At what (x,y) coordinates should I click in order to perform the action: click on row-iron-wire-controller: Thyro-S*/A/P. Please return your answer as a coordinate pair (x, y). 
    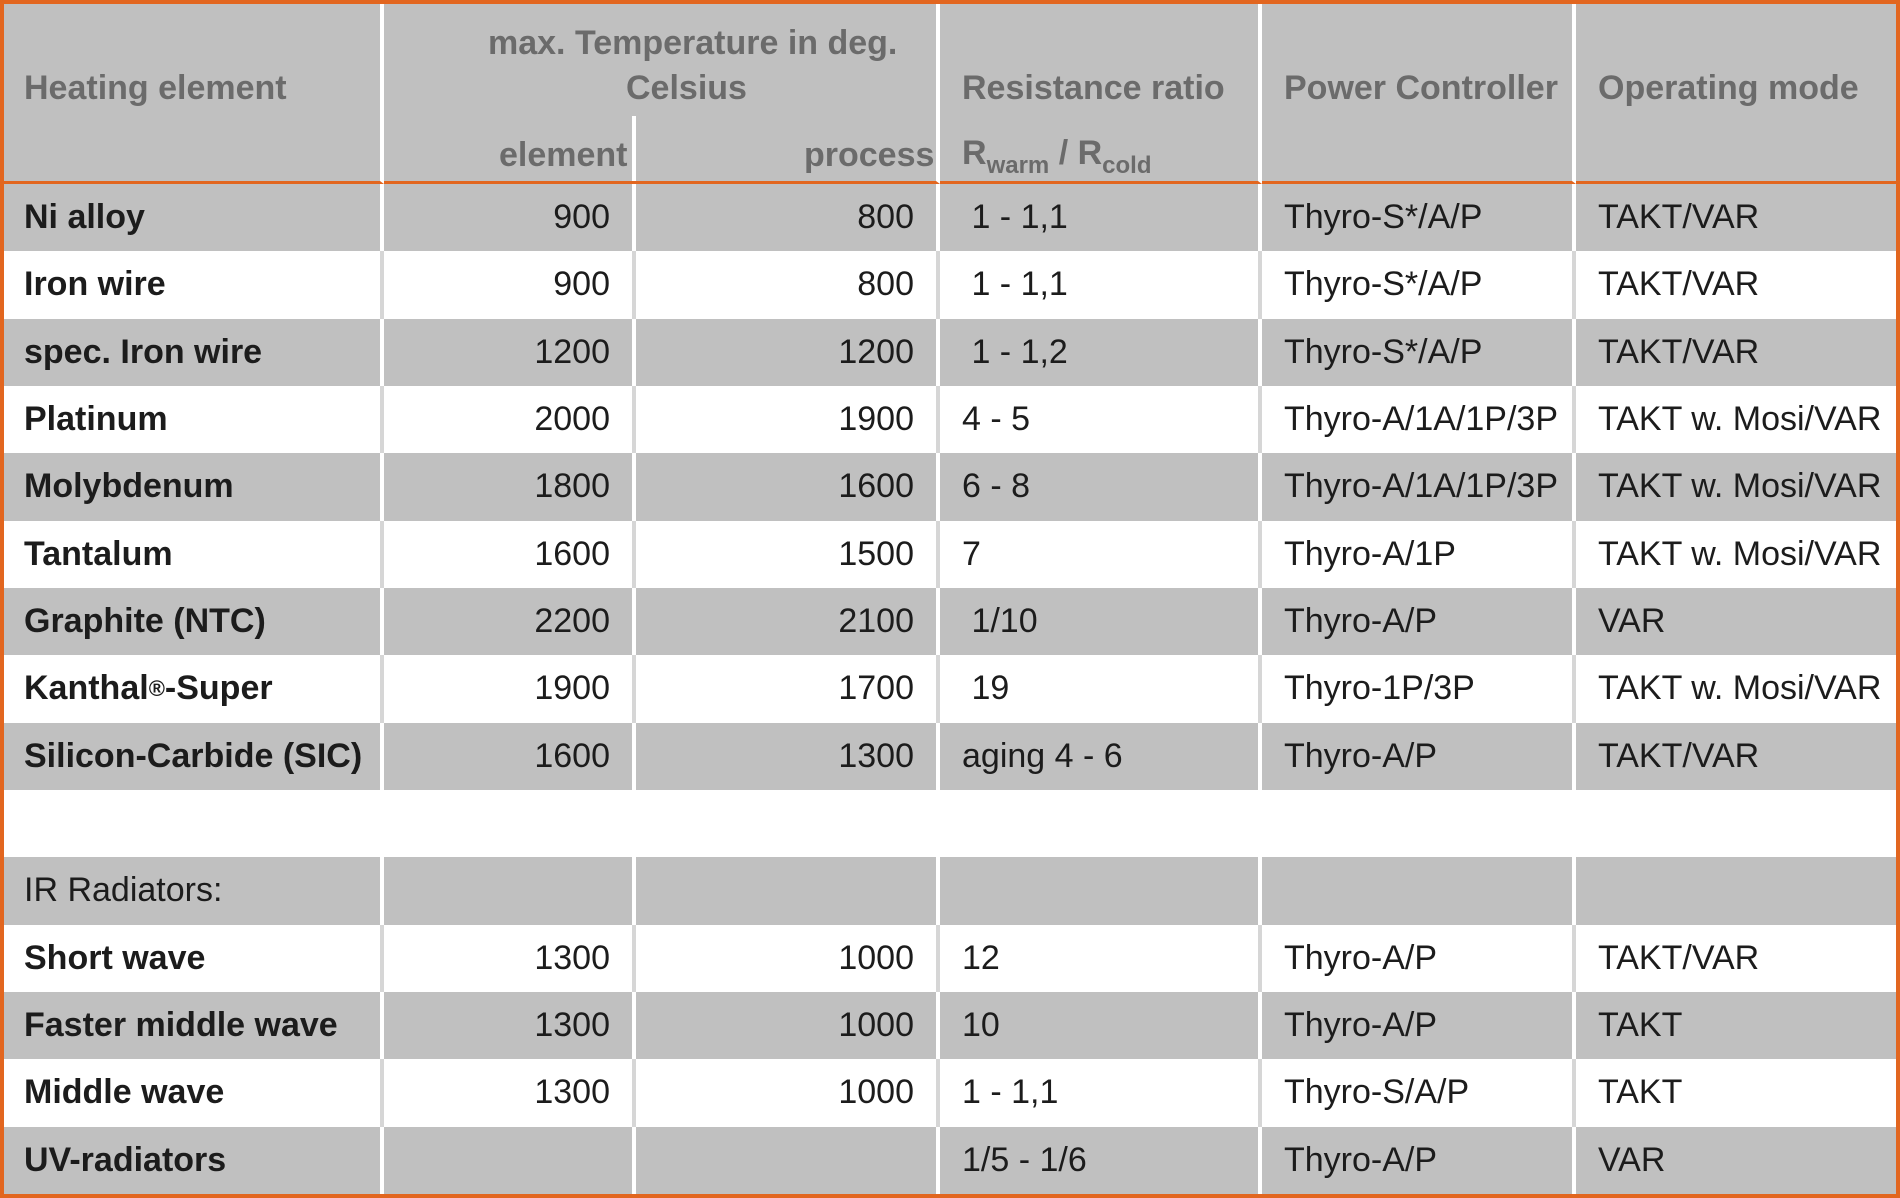
    Looking at the image, I should click on (1419, 285).